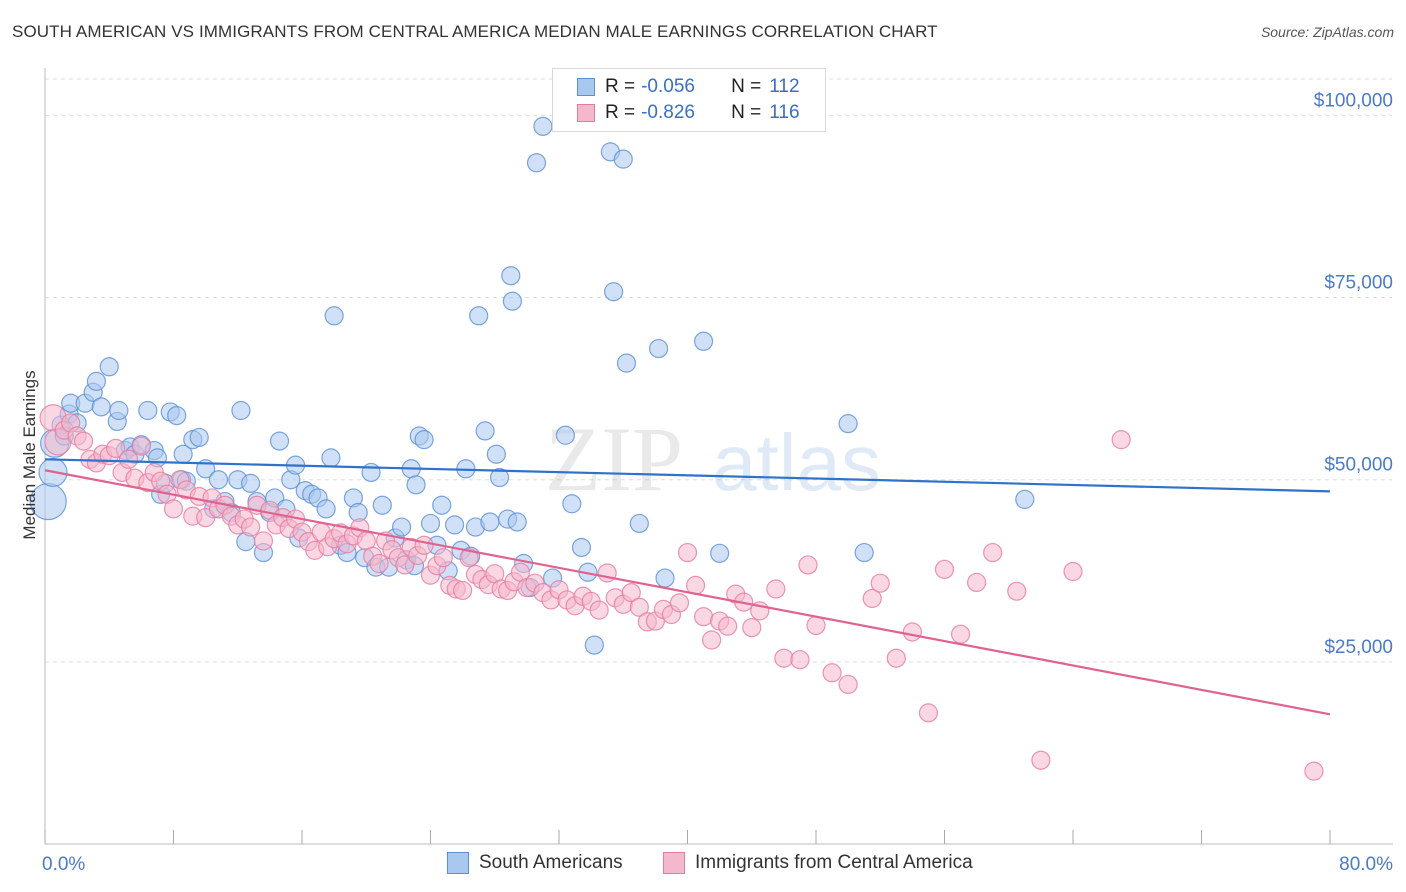 This screenshot has height=892, width=1406. Describe the element at coordinates (688, 87) in the screenshot. I see `stats-row-south-americans: R = -0.056 N = 112` at that location.